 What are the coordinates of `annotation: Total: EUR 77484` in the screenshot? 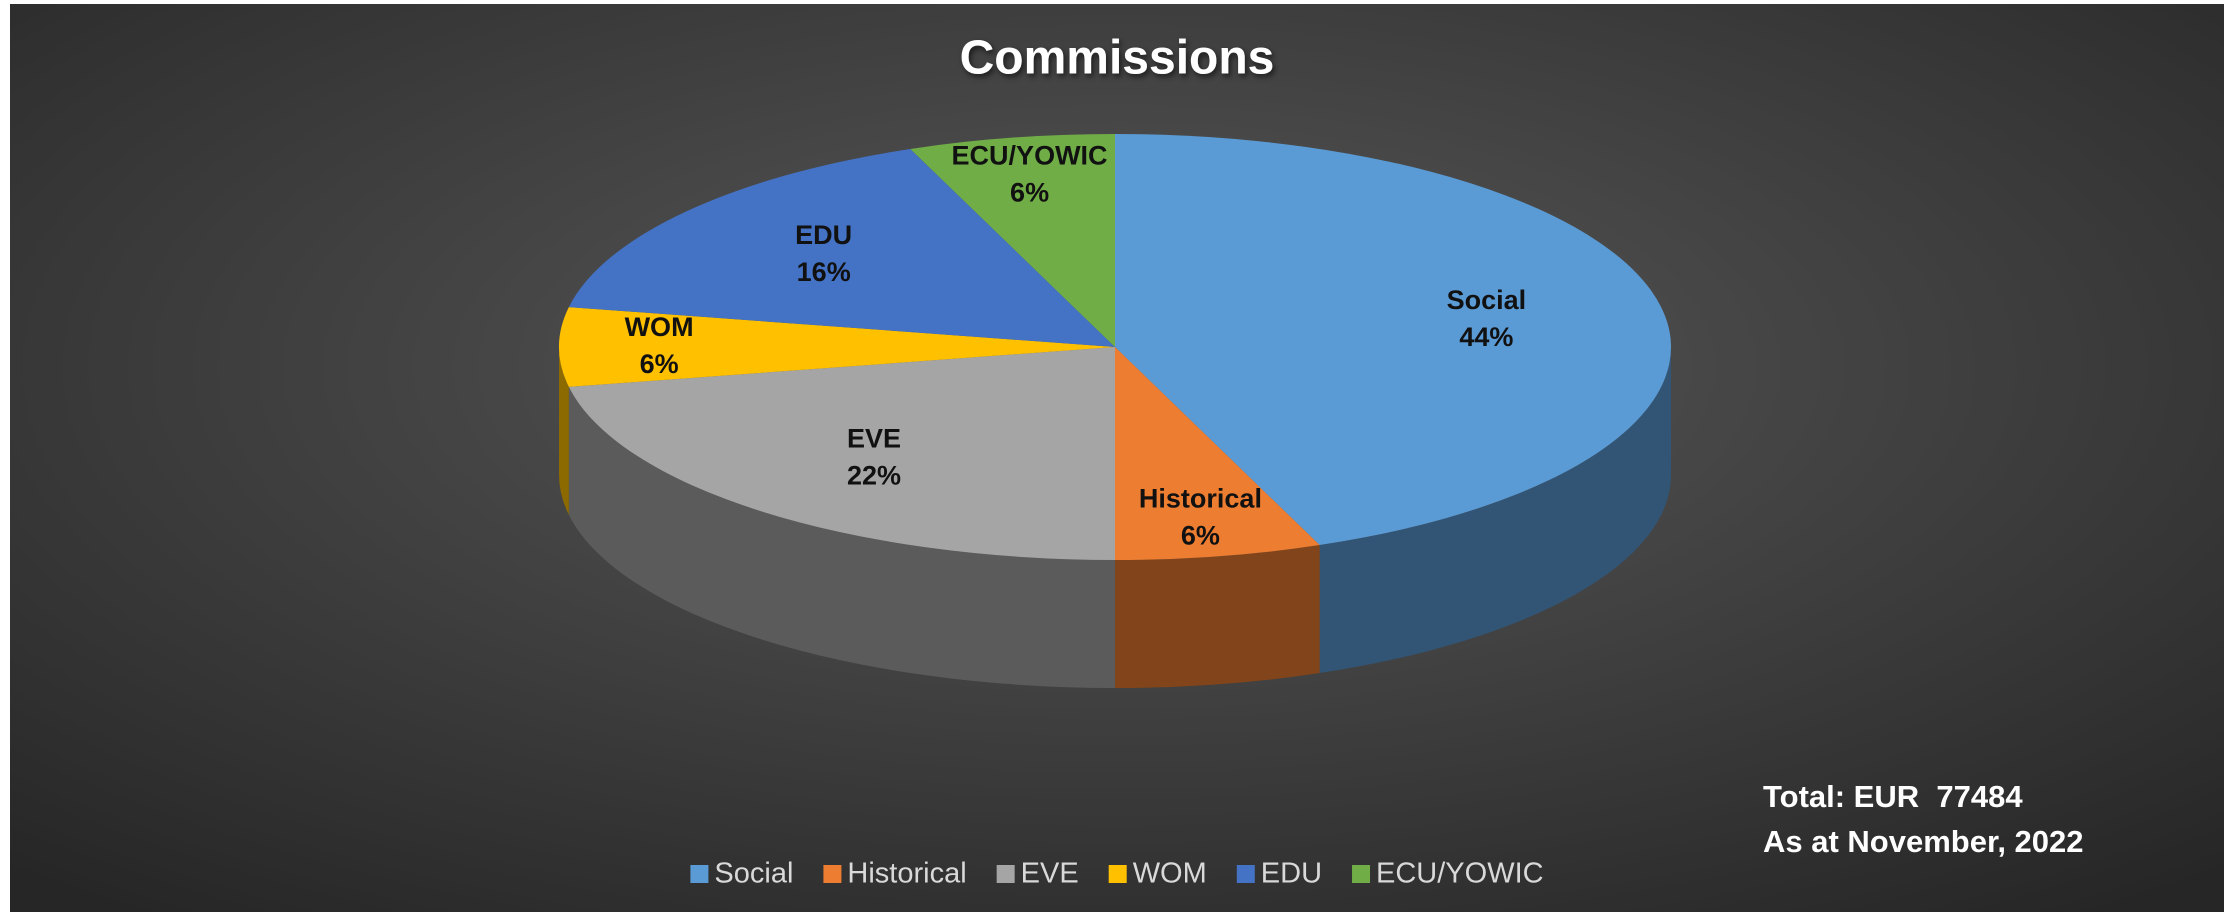 It's located at (1893, 796).